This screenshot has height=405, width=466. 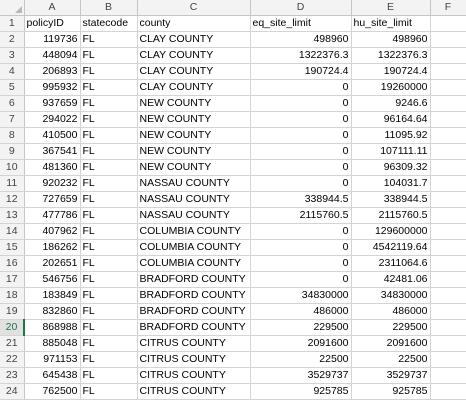 I want to click on row-header: 17, so click(x=12, y=279).